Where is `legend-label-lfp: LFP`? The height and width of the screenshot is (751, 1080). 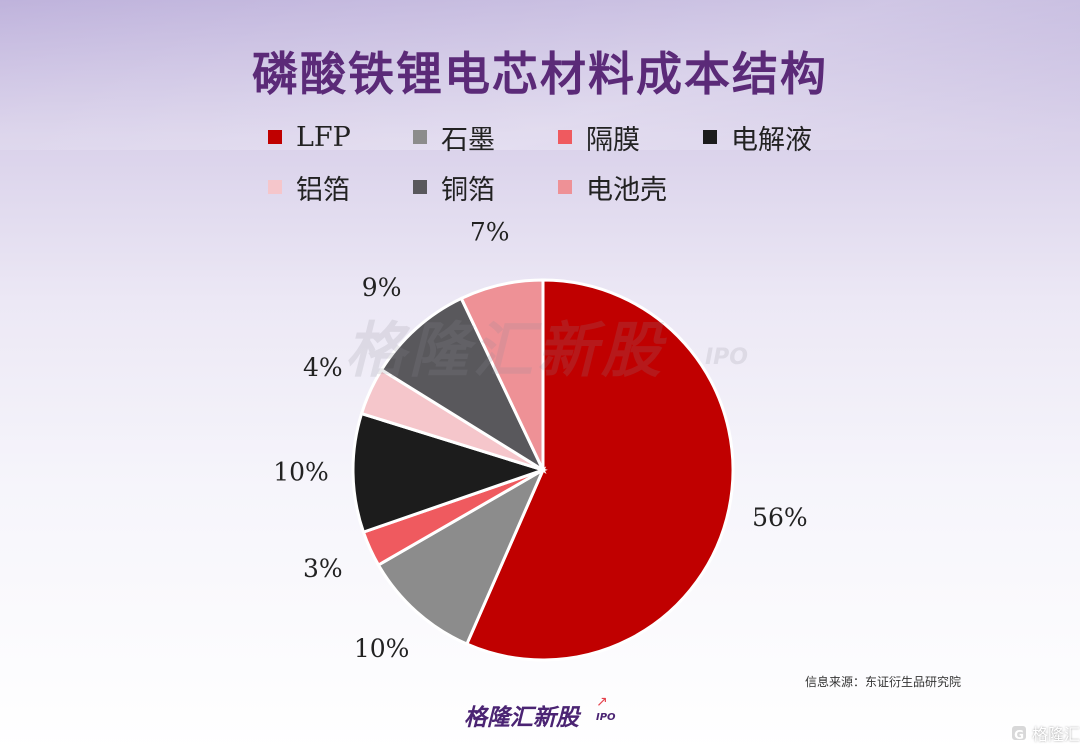 legend-label-lfp: LFP is located at coordinates (323, 137).